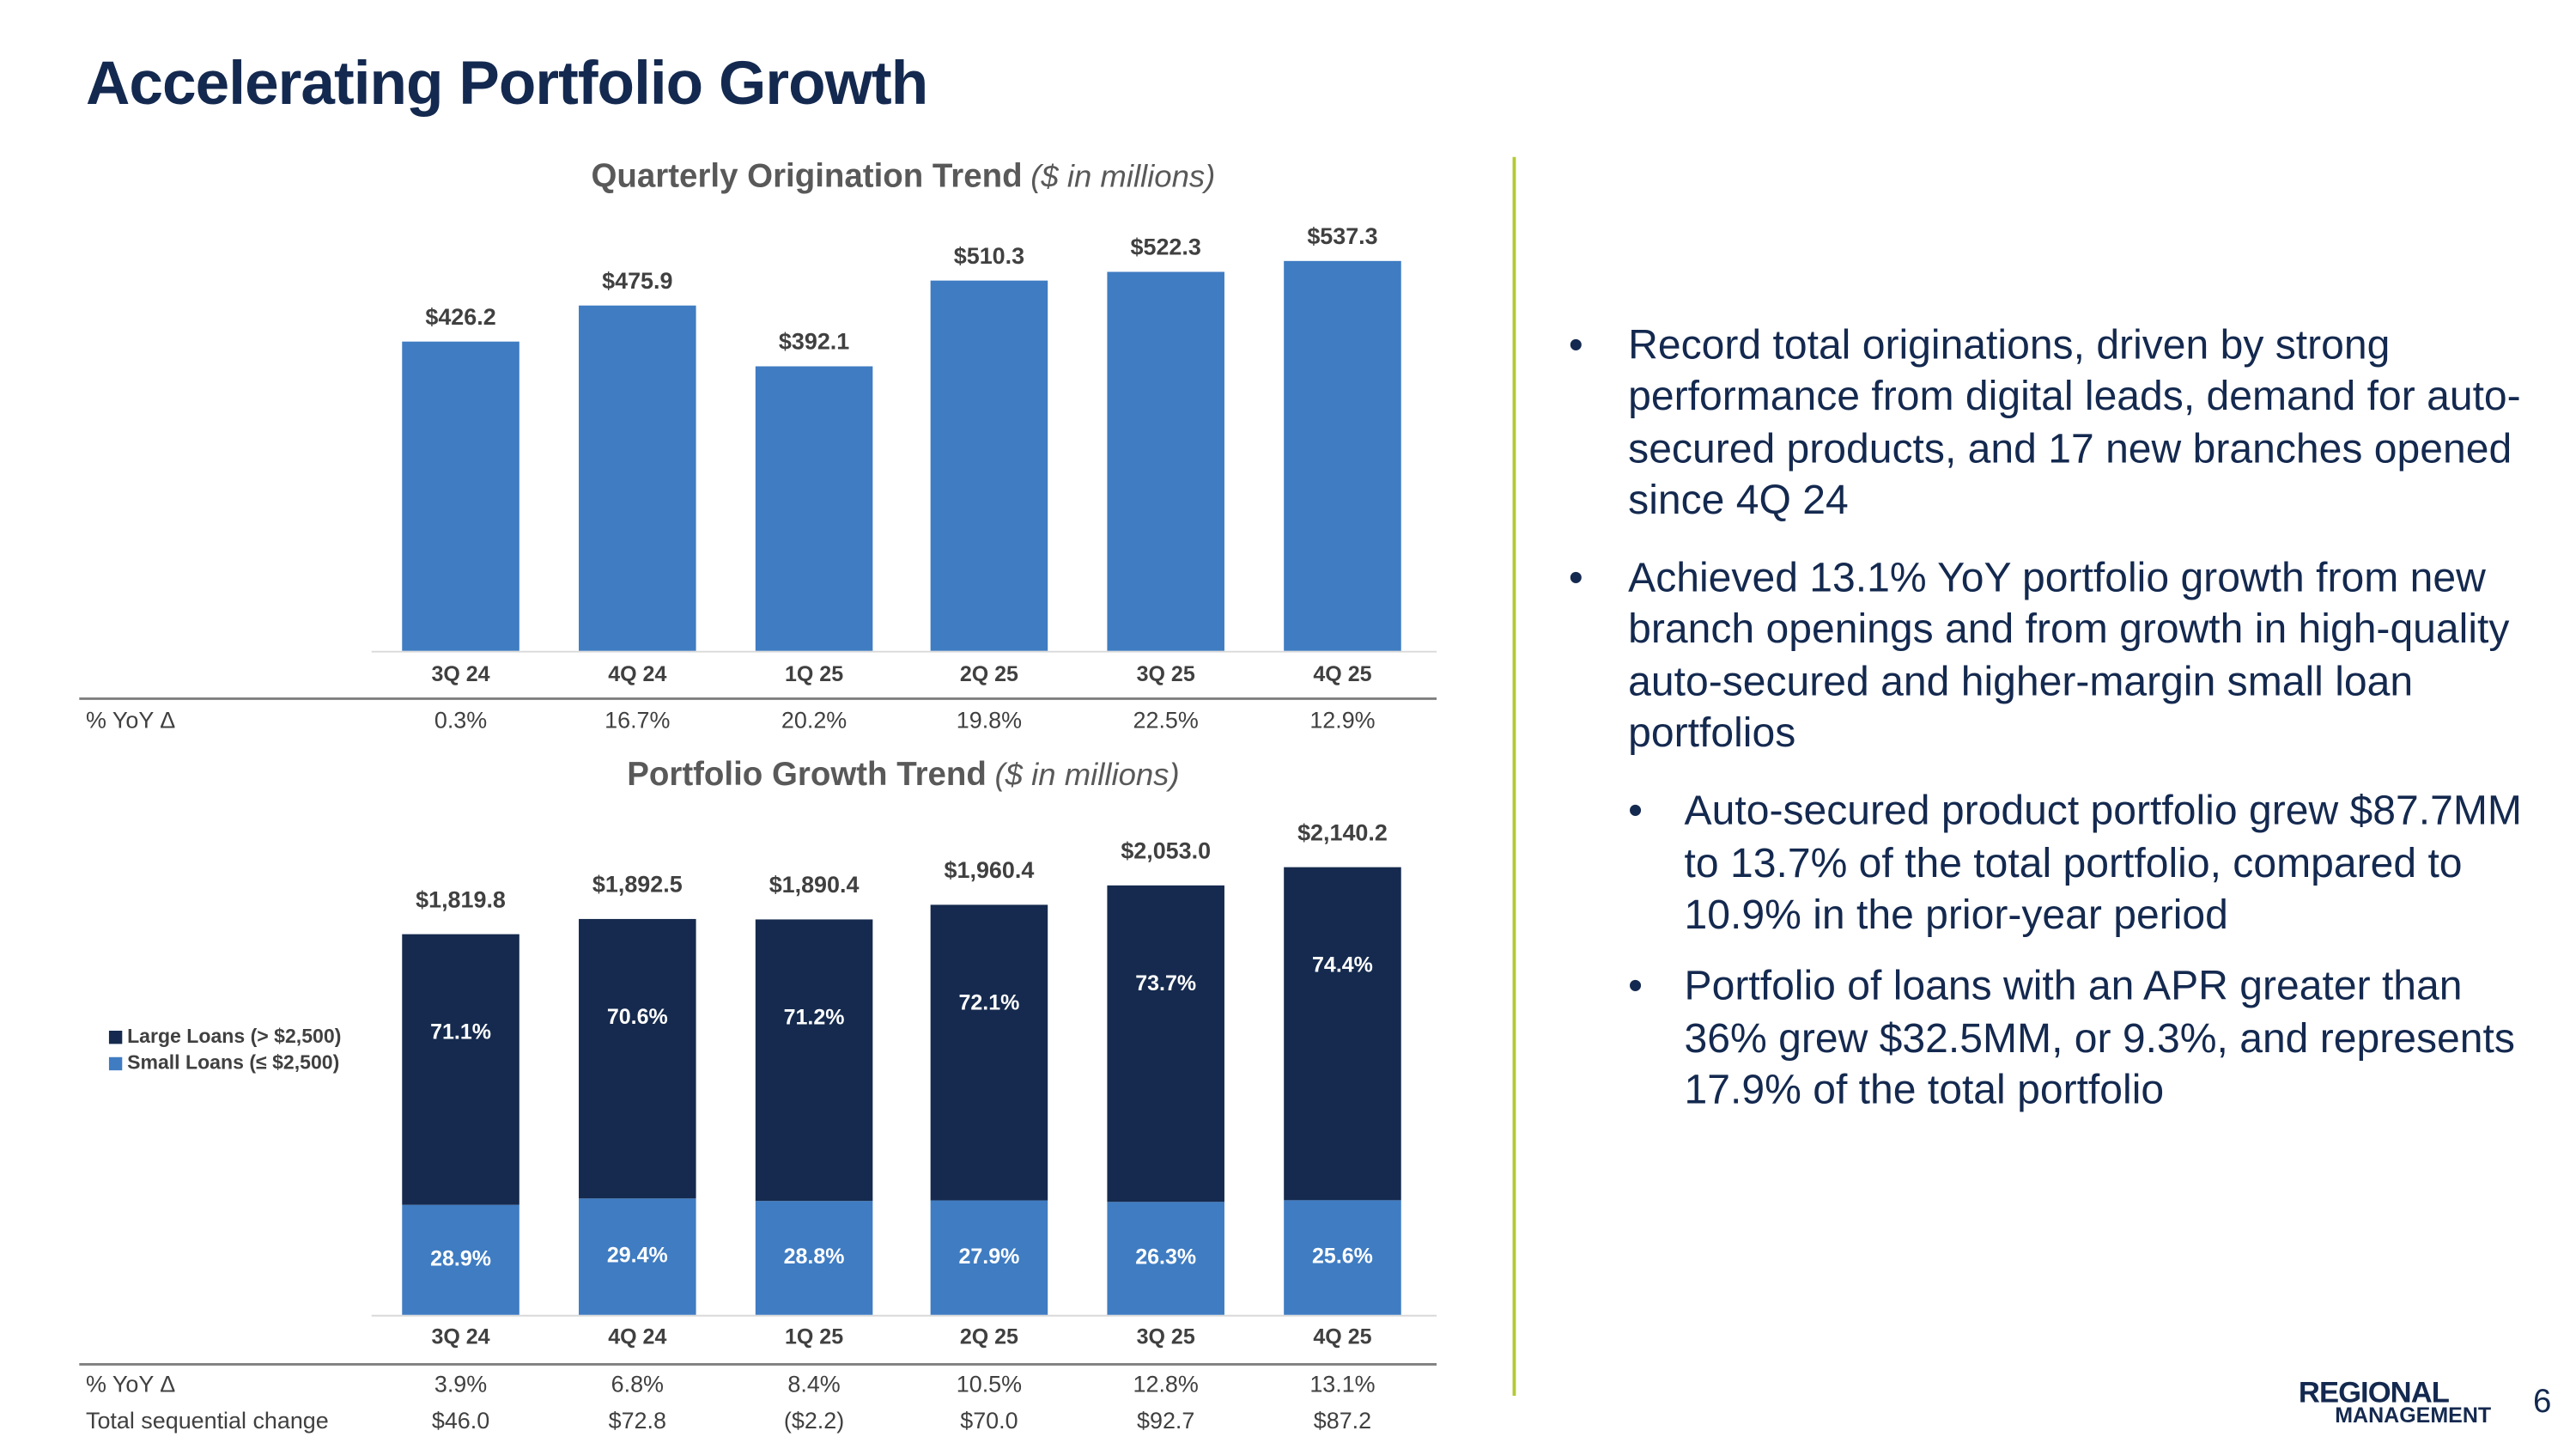  I want to click on row-cell: 8.4%, so click(813, 1384).